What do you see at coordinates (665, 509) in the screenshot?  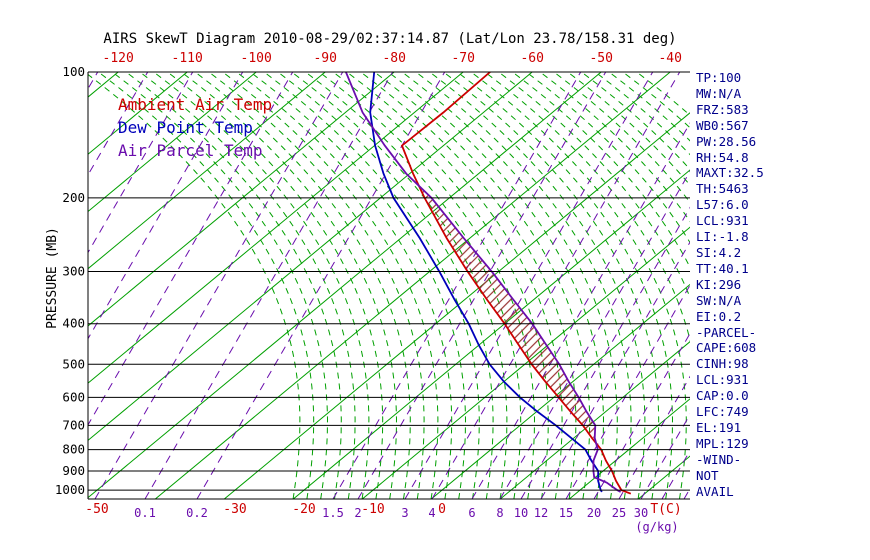 I see `temp-unit-label: T(C)` at bounding box center [665, 509].